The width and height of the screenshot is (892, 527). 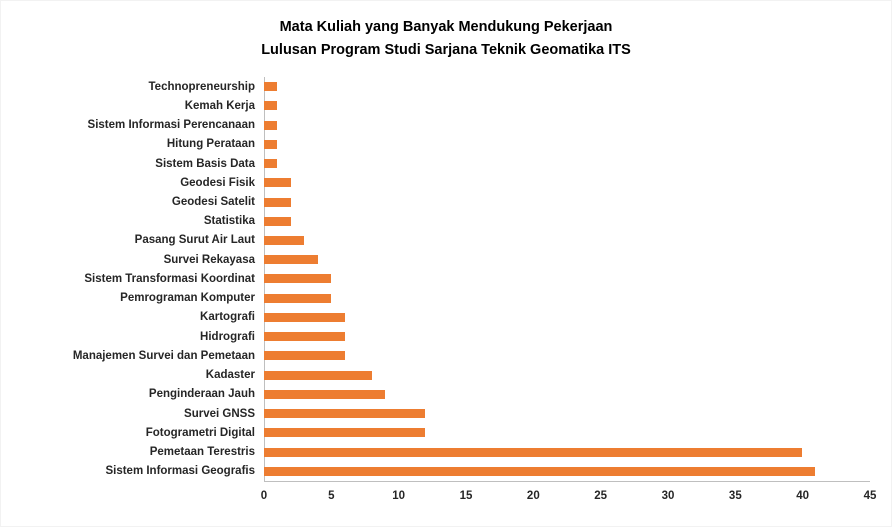 What do you see at coordinates (209, 259) in the screenshot?
I see `category-label: Survei Rekayasa` at bounding box center [209, 259].